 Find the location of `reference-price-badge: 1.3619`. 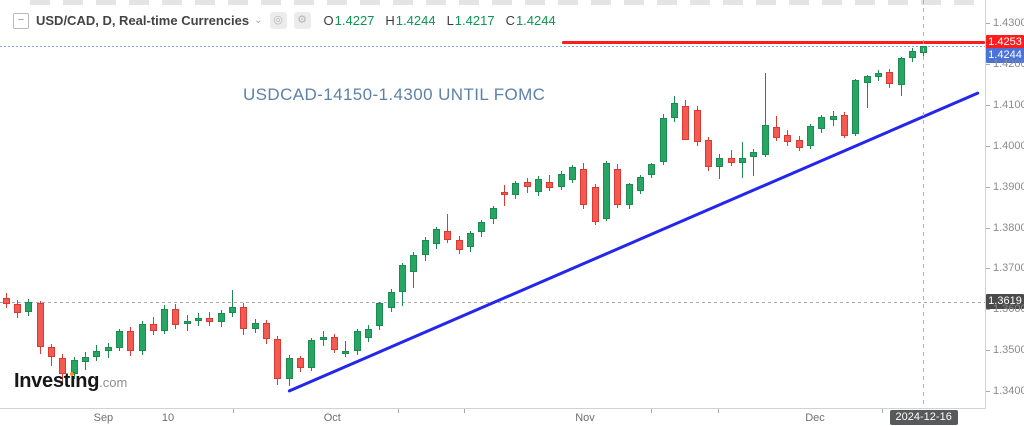

reference-price-badge: 1.3619 is located at coordinates (1005, 301).